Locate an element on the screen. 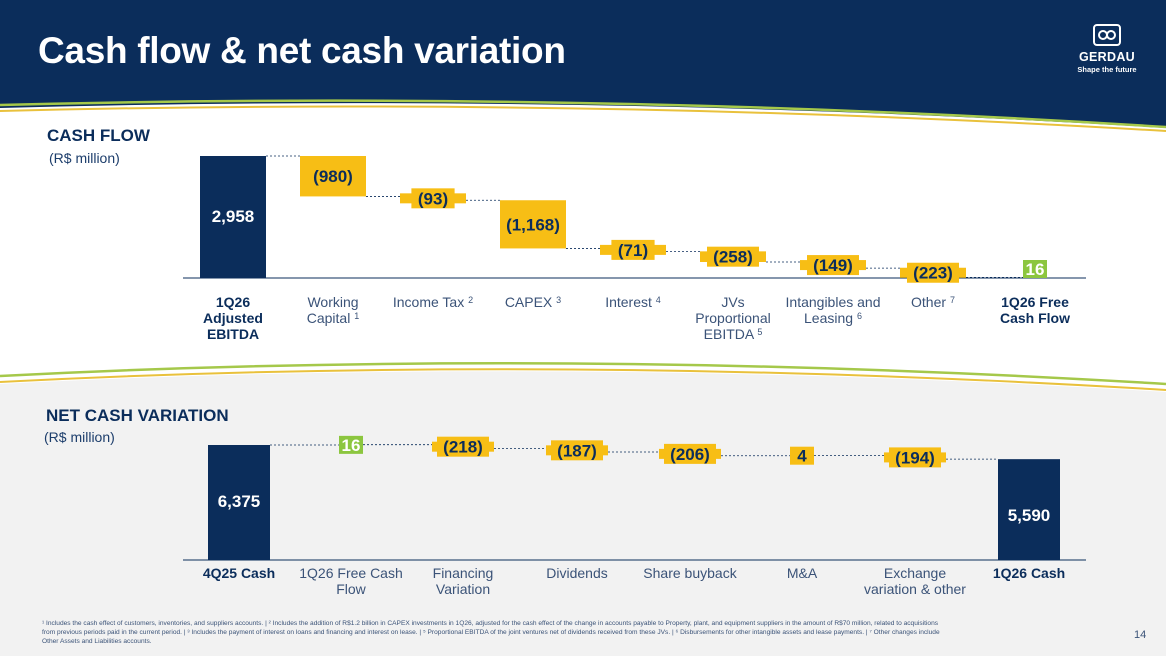  value-label: 2,958 is located at coordinates (233, 216).